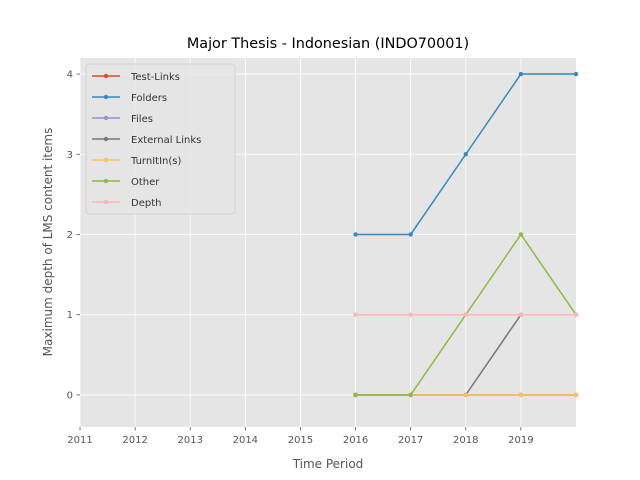  I want to click on x-tick-label: 2019, so click(520, 440).